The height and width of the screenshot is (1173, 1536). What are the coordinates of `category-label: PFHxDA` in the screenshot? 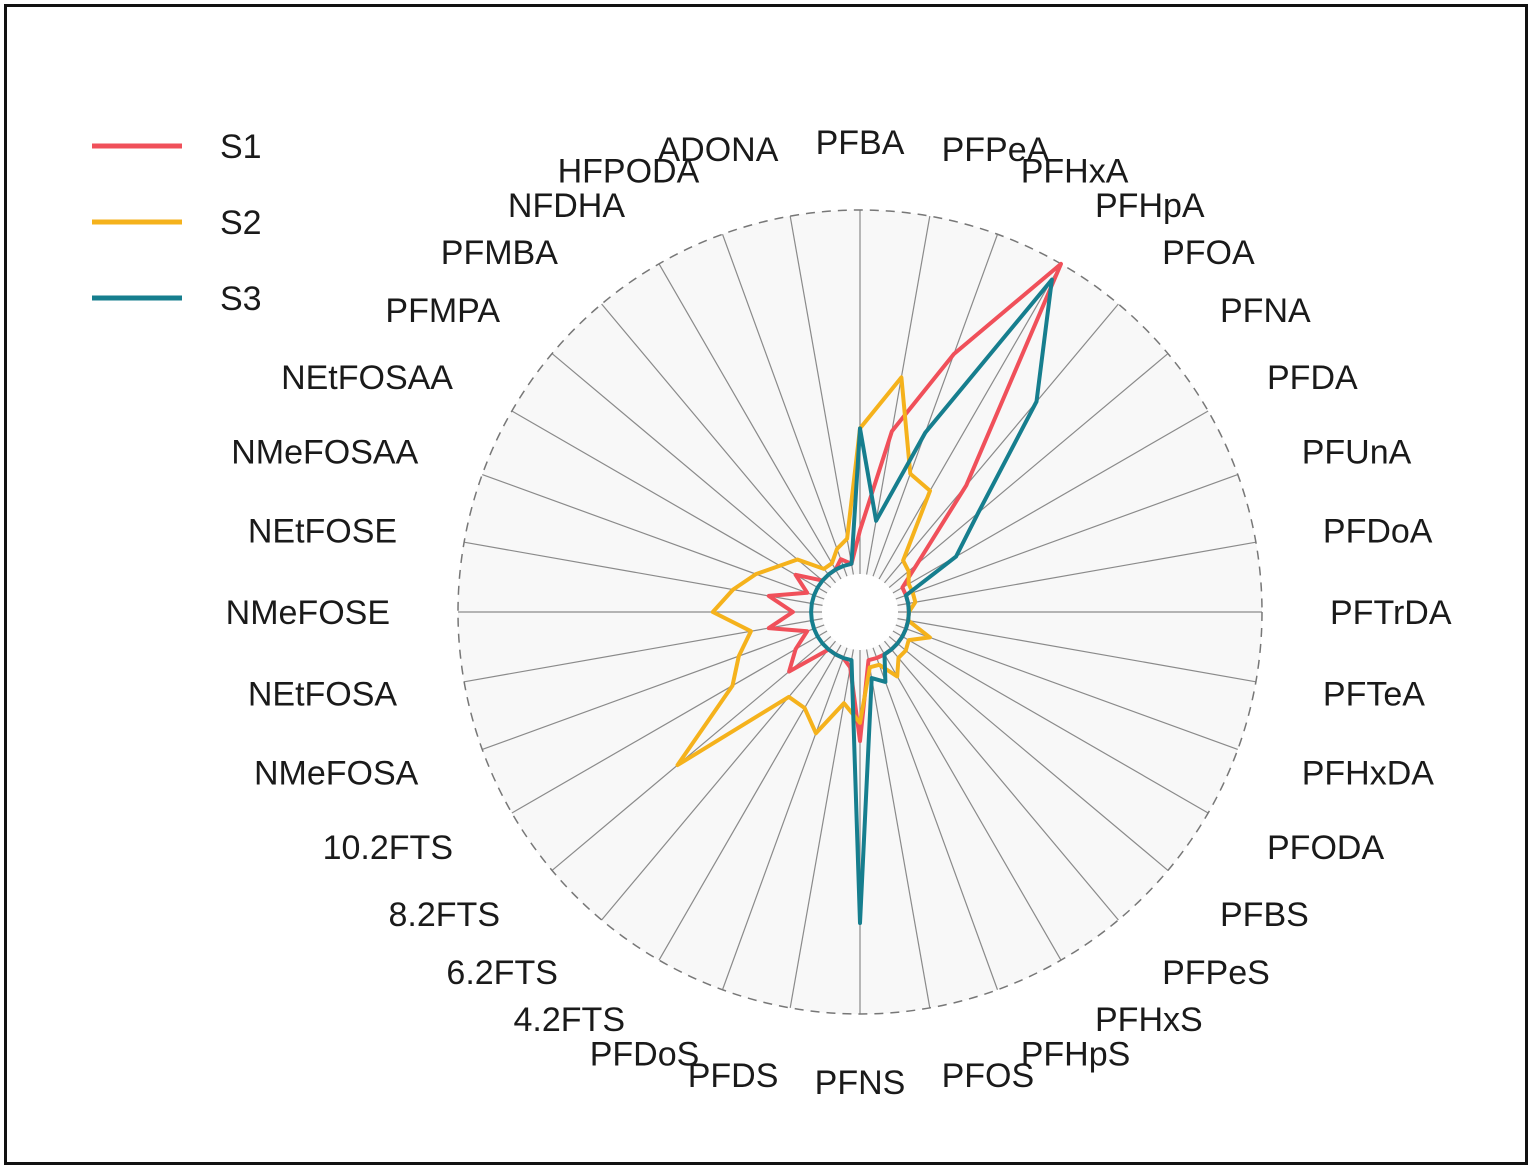 It's located at (1368, 774).